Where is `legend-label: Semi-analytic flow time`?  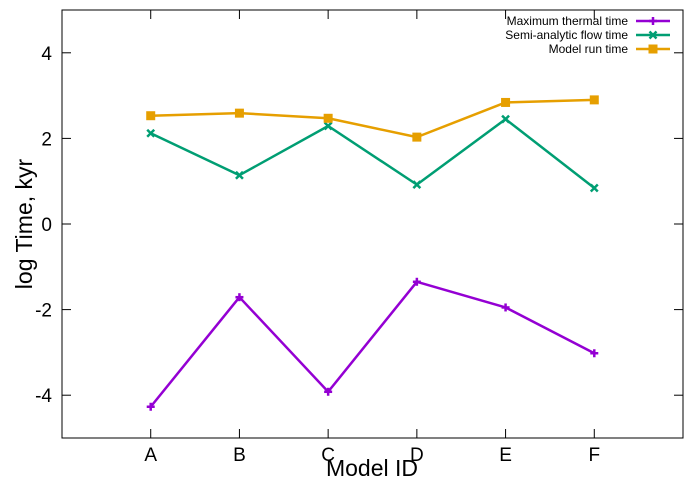 legend-label: Semi-analytic flow time is located at coordinates (566, 35).